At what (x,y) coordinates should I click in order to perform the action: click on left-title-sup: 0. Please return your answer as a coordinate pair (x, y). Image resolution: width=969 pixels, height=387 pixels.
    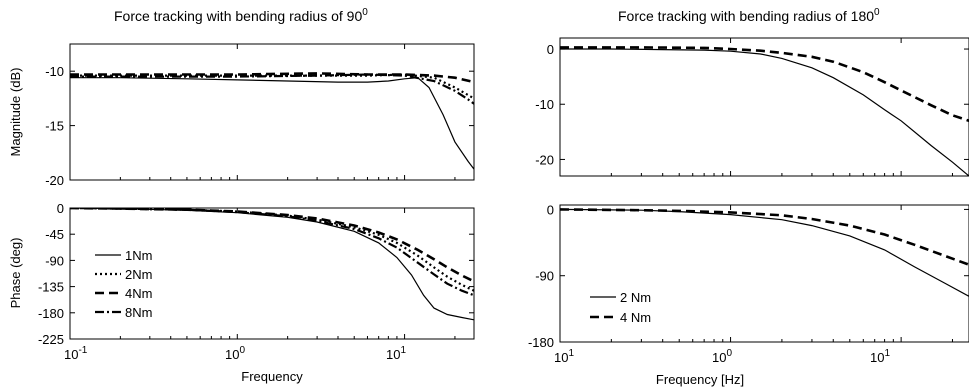
    Looking at the image, I should click on (365, 12).